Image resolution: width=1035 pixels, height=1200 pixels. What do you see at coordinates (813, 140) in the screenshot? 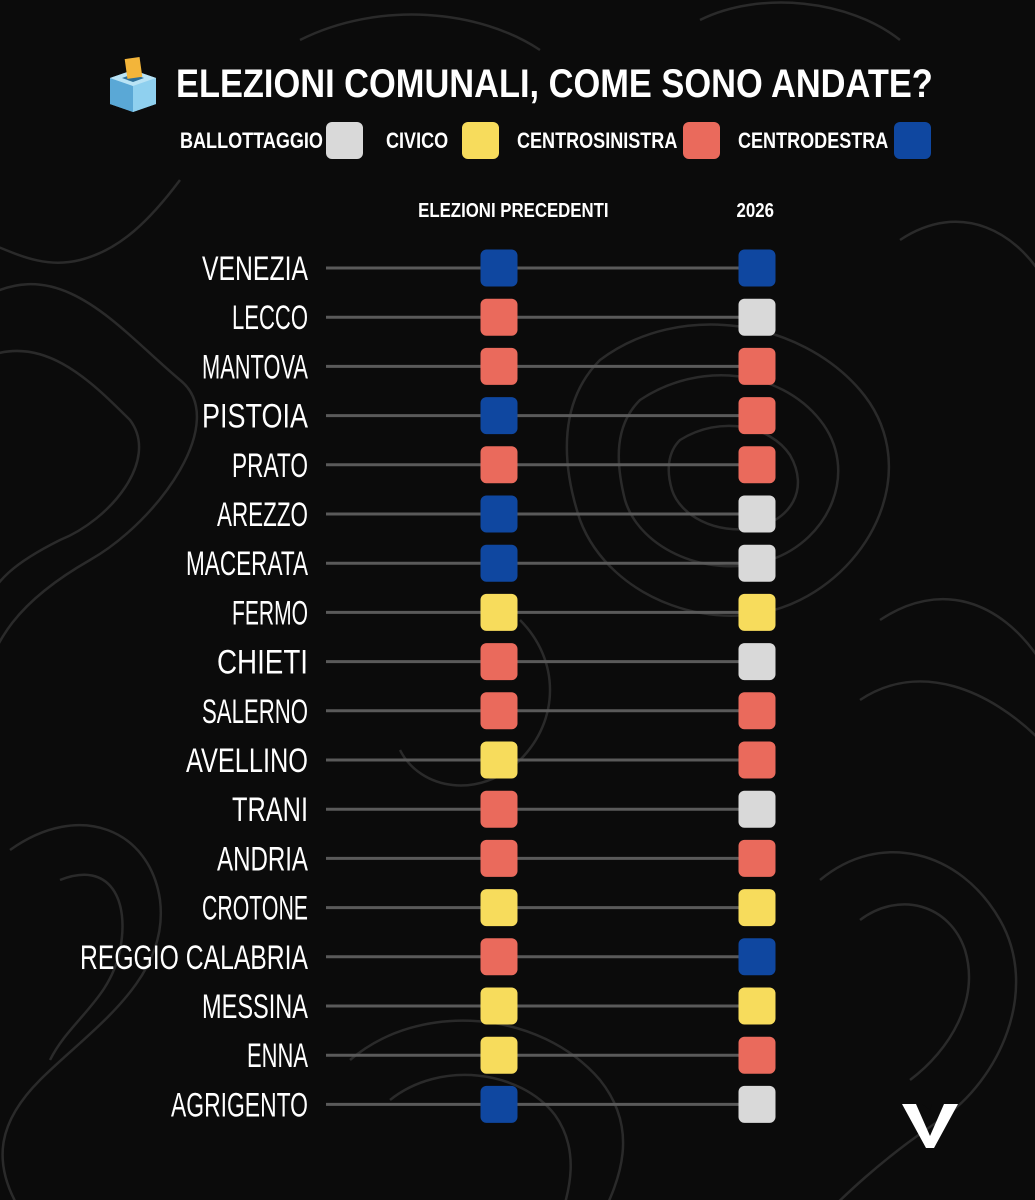
I see `legend-label: CENTRODESTRA` at bounding box center [813, 140].